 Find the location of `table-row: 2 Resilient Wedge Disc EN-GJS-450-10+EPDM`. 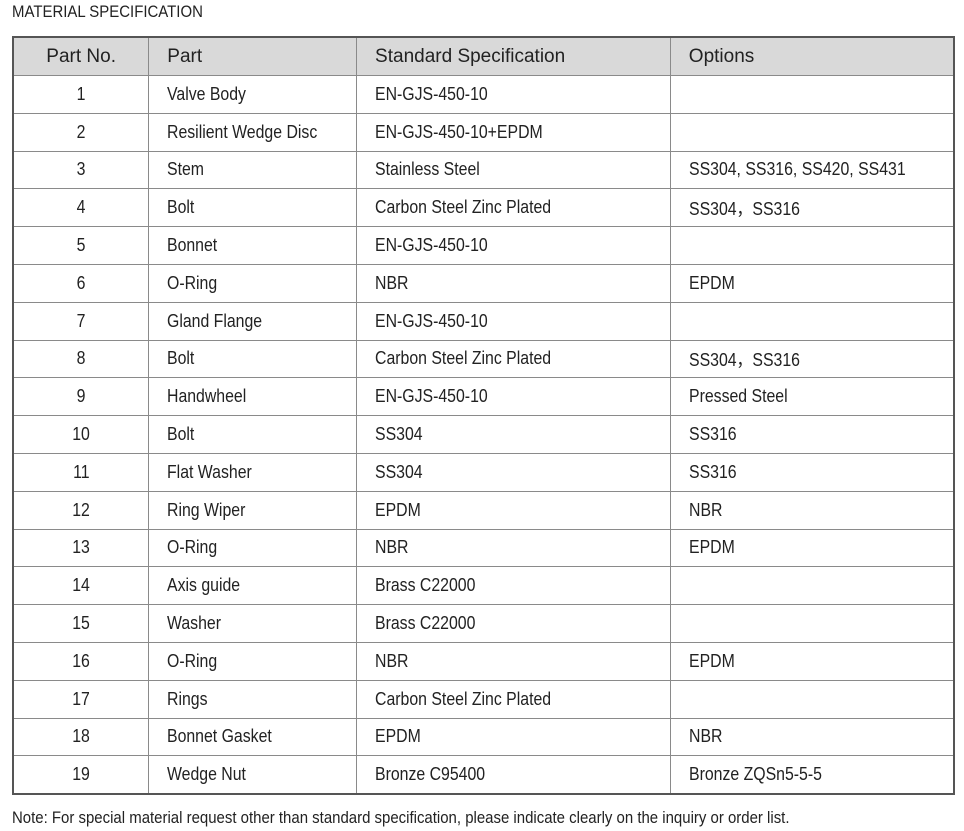

table-row: 2 Resilient Wedge Disc EN-GJS-450-10+EPDM is located at coordinates (483, 132).